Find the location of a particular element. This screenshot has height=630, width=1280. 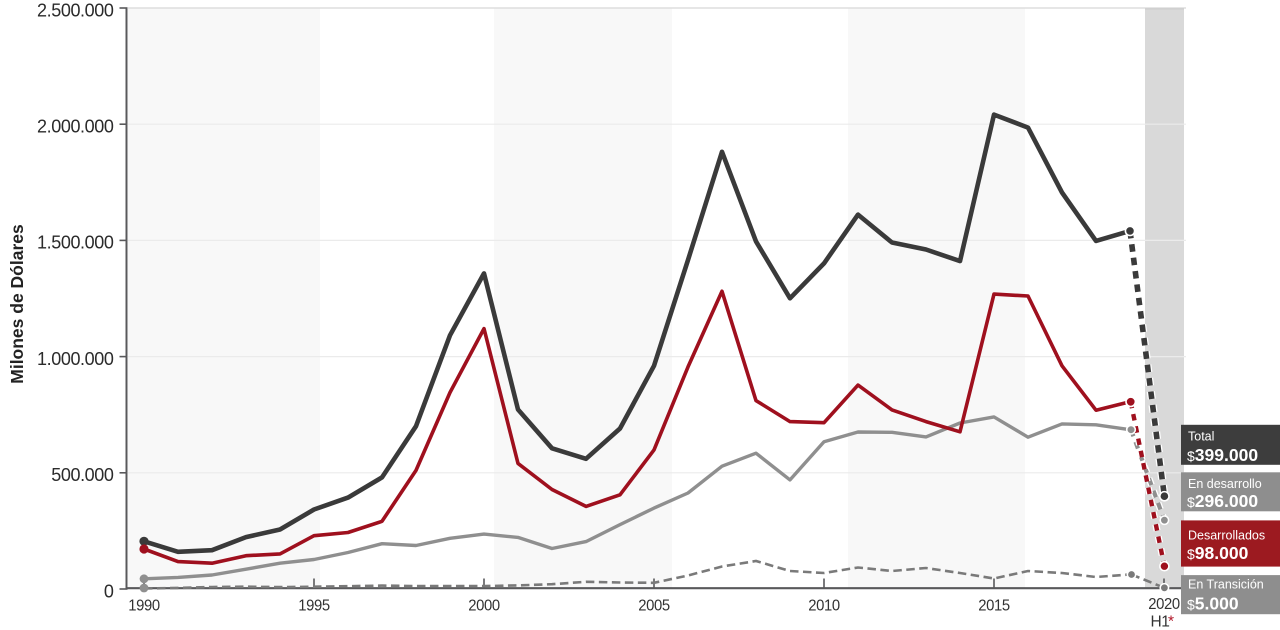

svg-text: 2020 is located at coordinates (1164, 604).